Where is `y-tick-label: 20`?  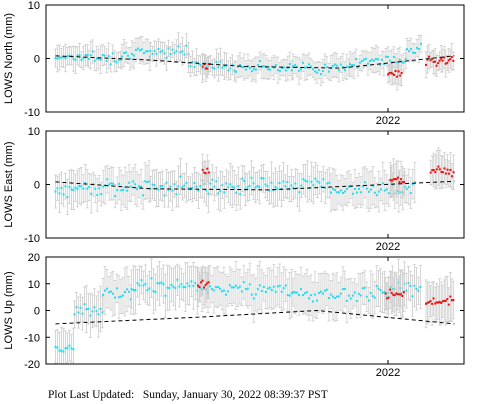
y-tick-label: 20 is located at coordinates (34, 258).